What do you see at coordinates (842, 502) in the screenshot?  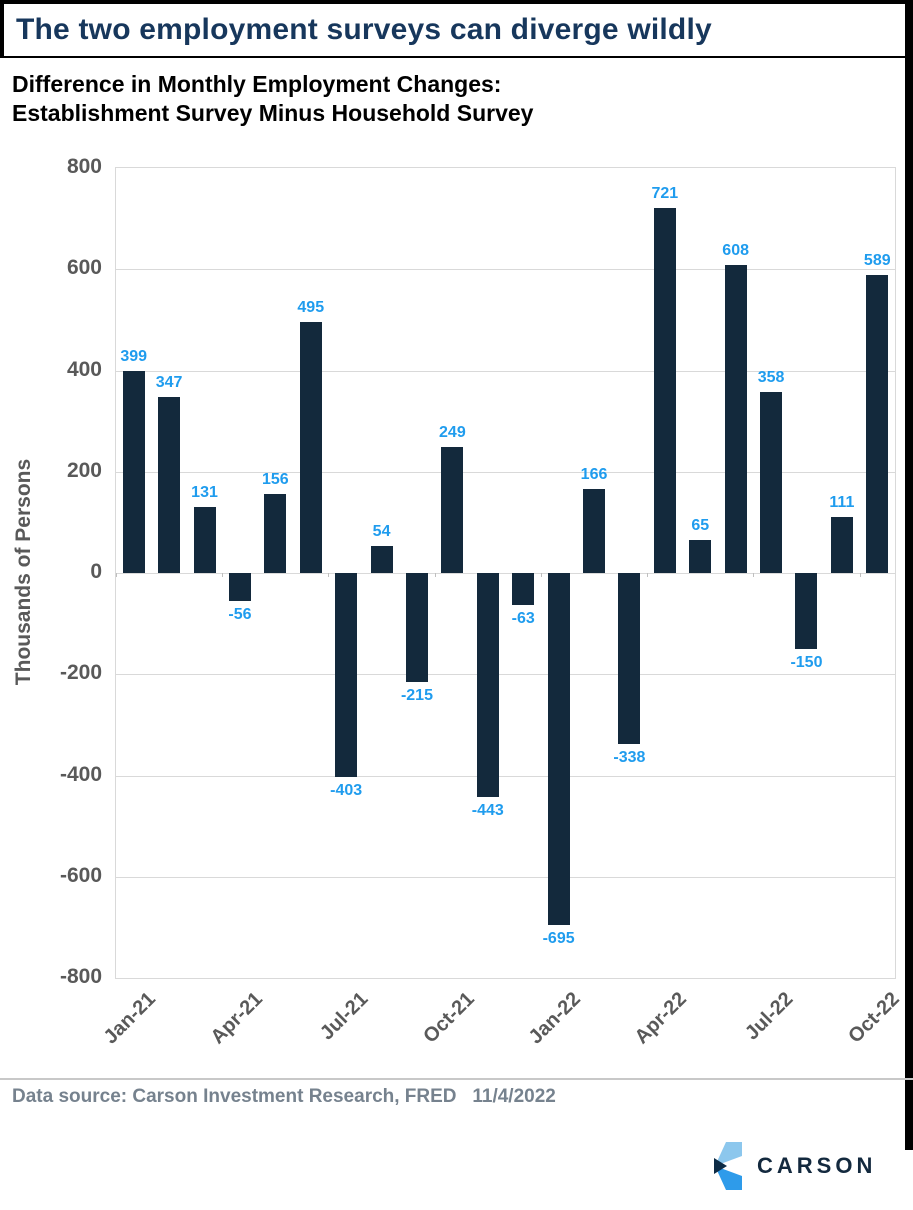 I see `bar-value-label-Sep-22: 111` at bounding box center [842, 502].